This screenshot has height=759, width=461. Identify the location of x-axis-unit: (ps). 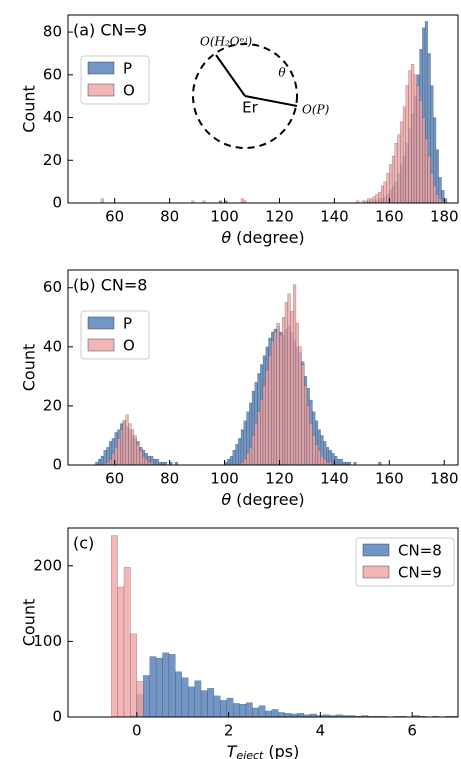
(283, 750).